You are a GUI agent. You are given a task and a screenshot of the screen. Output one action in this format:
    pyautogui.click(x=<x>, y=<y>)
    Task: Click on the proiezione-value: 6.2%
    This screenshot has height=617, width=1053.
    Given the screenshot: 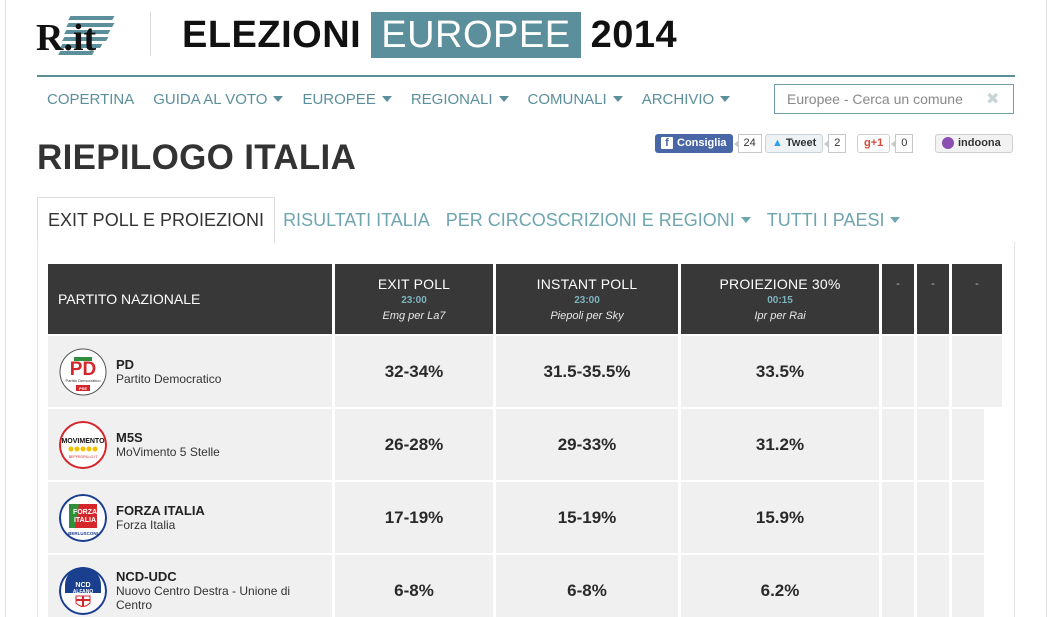 What is the action you would take?
    pyautogui.click(x=780, y=586)
    